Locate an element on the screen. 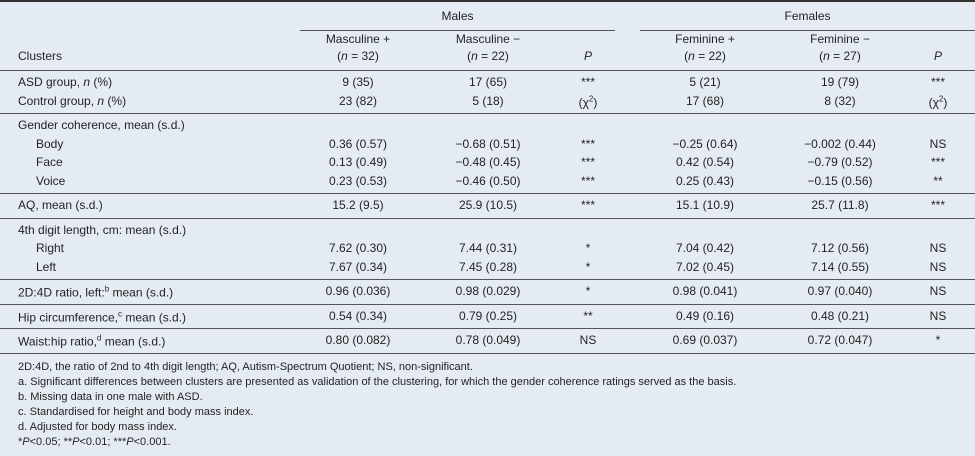 This screenshot has height=456, width=975. text-segment: <0.05; ** is located at coordinates (51, 441).